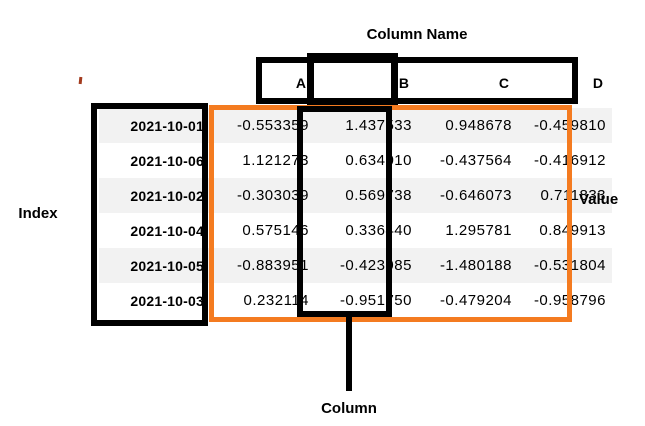  I want to click on df-cell: 1.121273, so click(275, 160).